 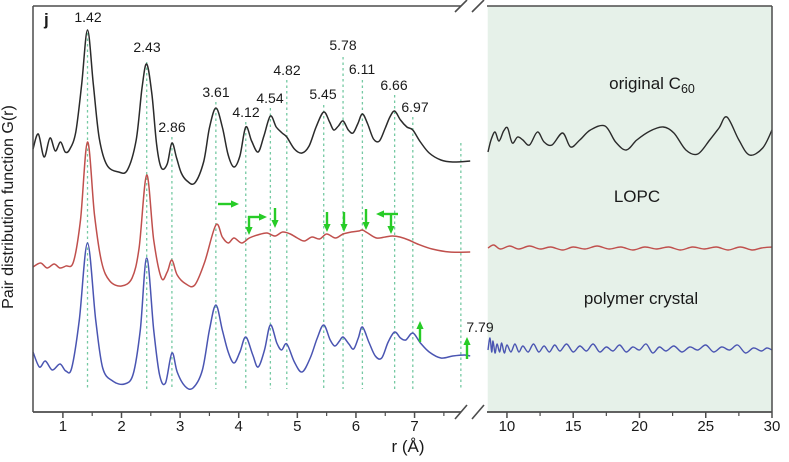 What do you see at coordinates (380, 214) in the screenshot?
I see `green-arrow-left-head` at bounding box center [380, 214].